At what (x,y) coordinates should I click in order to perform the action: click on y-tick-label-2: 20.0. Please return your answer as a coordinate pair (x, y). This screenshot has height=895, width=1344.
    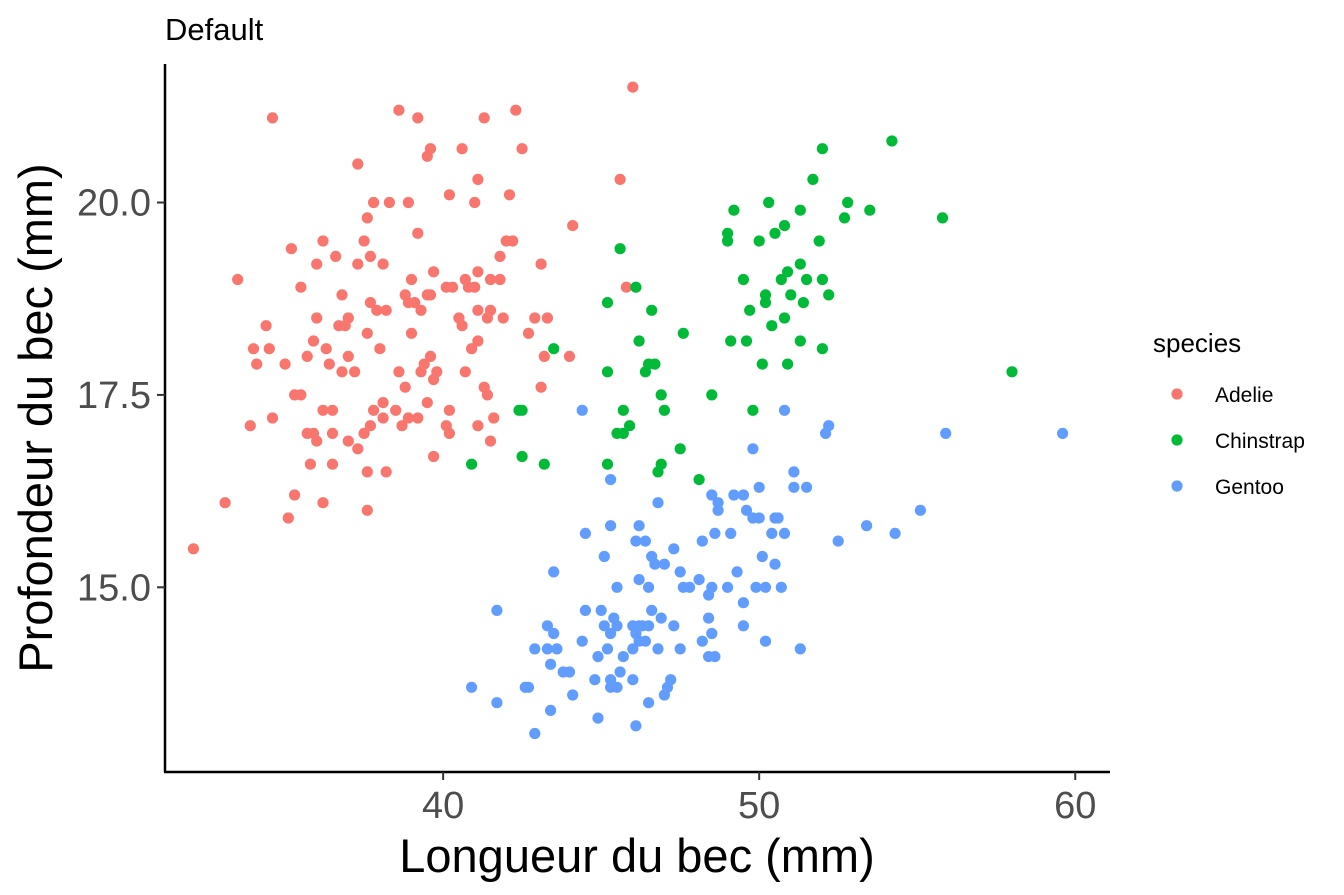
    Looking at the image, I should click on (114, 204).